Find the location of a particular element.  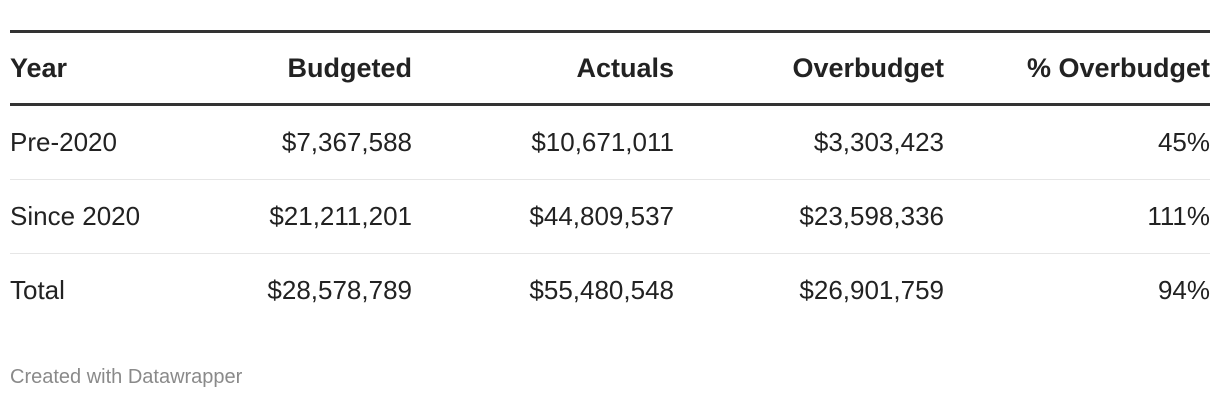

column-header-year: Year is located at coordinates (39, 67).